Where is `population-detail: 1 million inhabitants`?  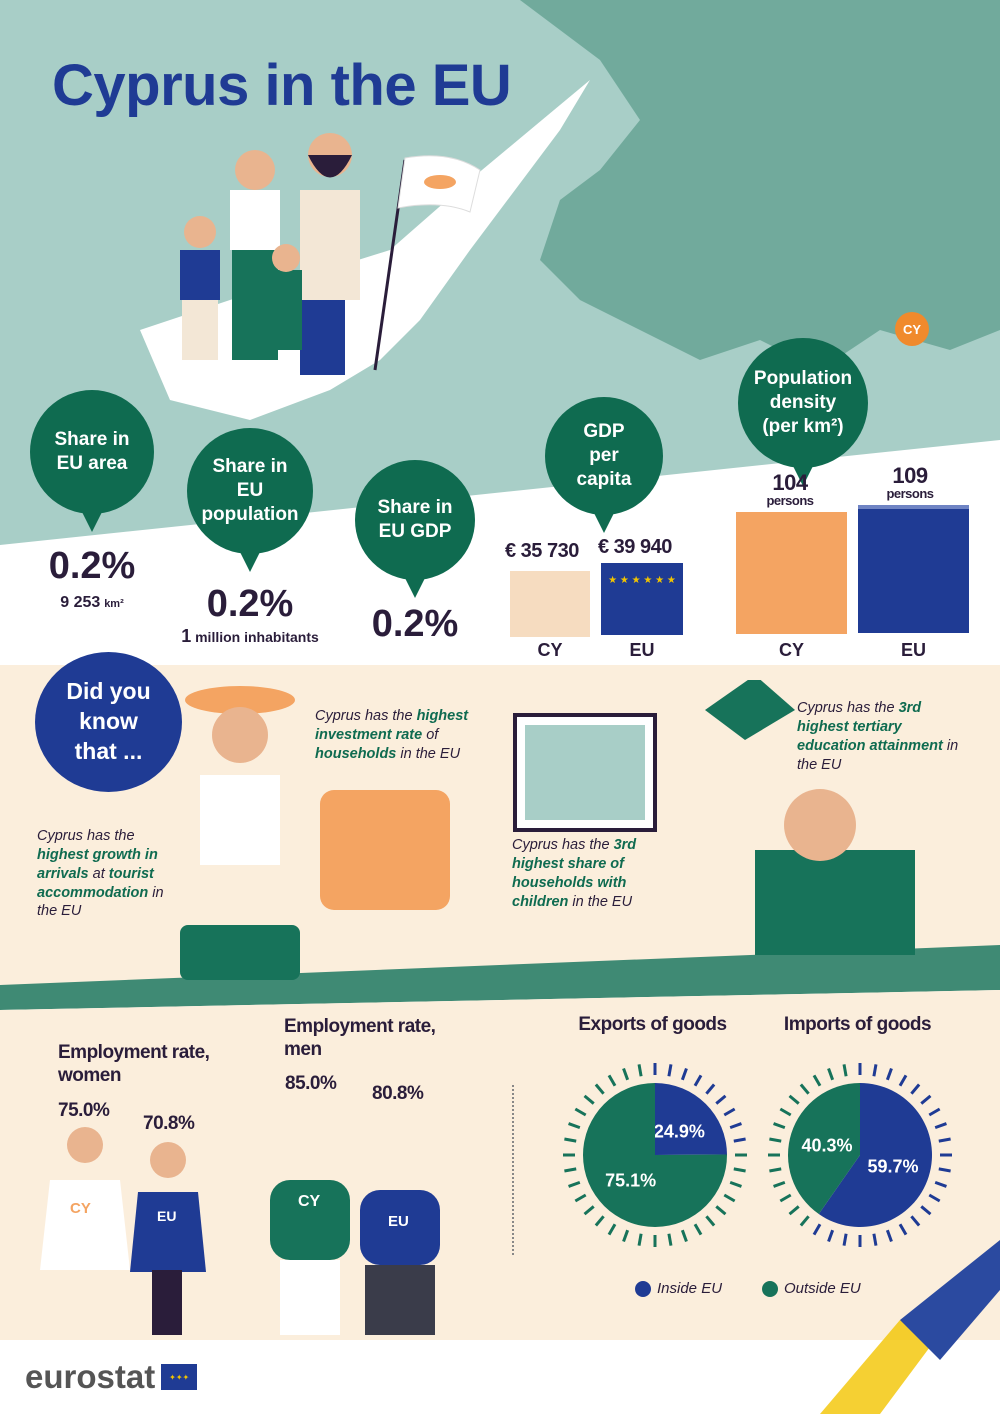 population-detail: 1 million inhabitants is located at coordinates (250, 636).